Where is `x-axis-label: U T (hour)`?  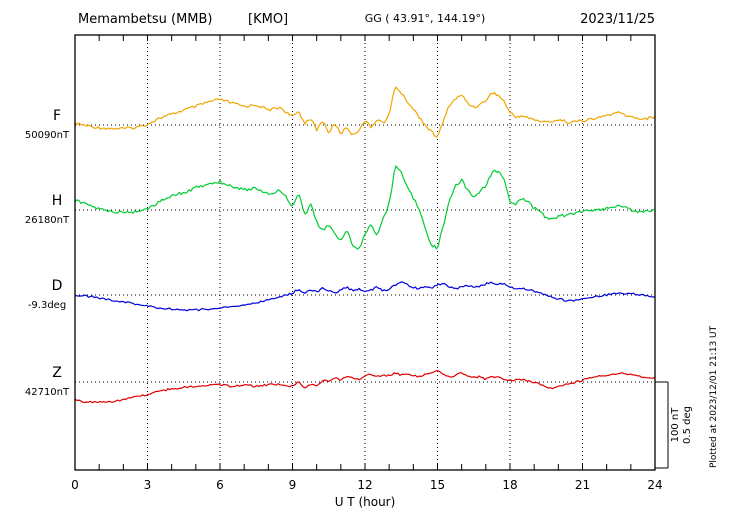
x-axis-label: U T (hour) is located at coordinates (365, 502).